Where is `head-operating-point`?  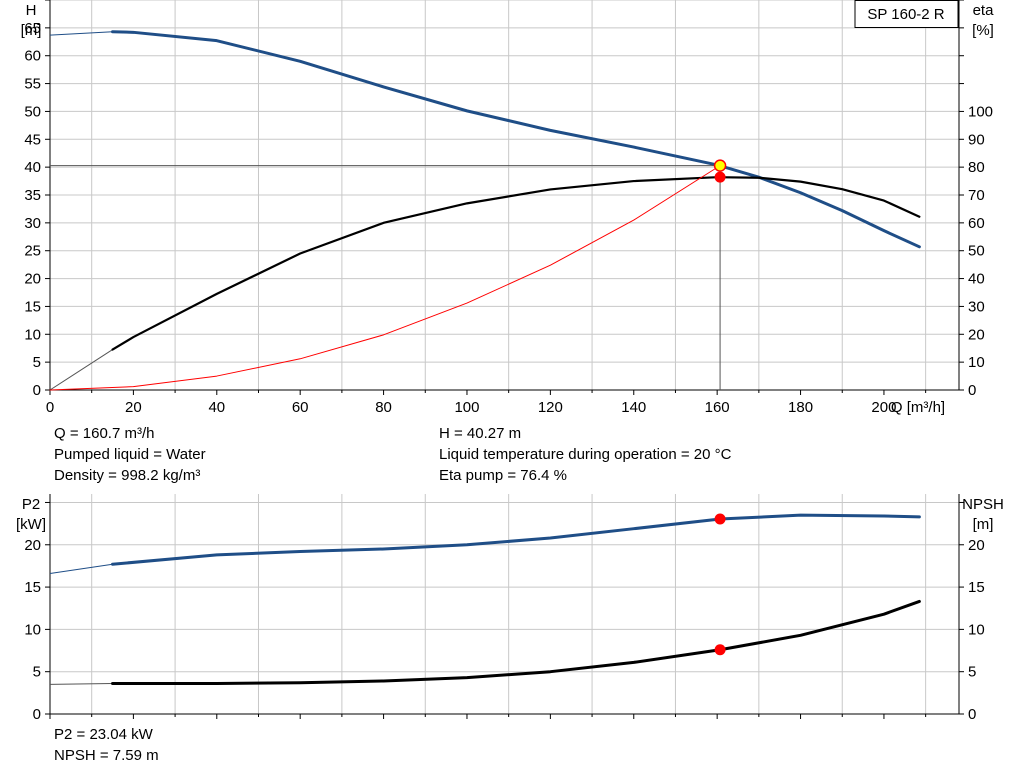 head-operating-point is located at coordinates (720, 165).